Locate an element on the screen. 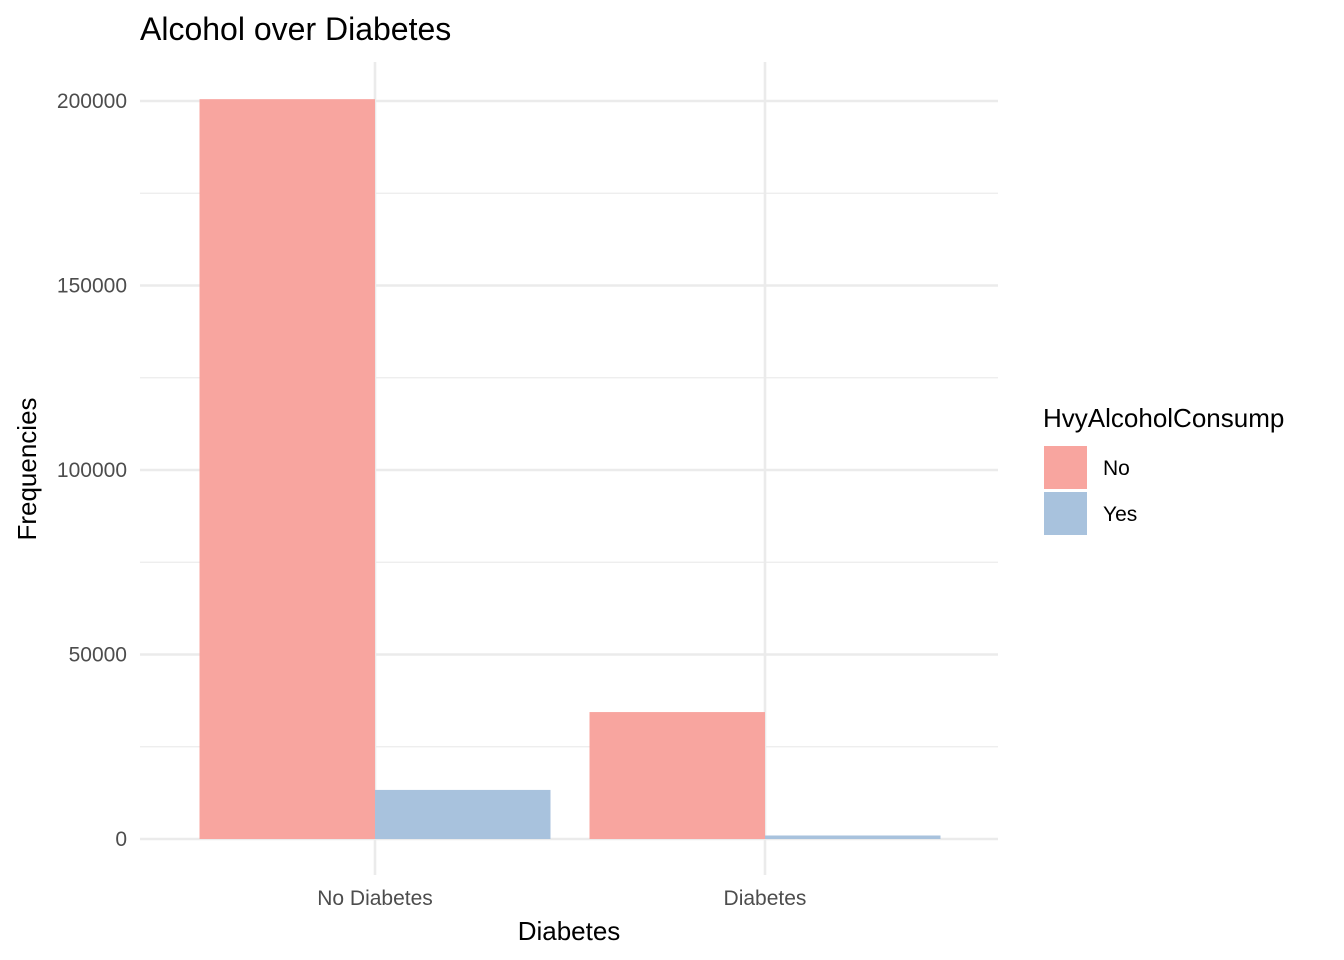  x-tick-label: No Diabetes is located at coordinates (375, 898).